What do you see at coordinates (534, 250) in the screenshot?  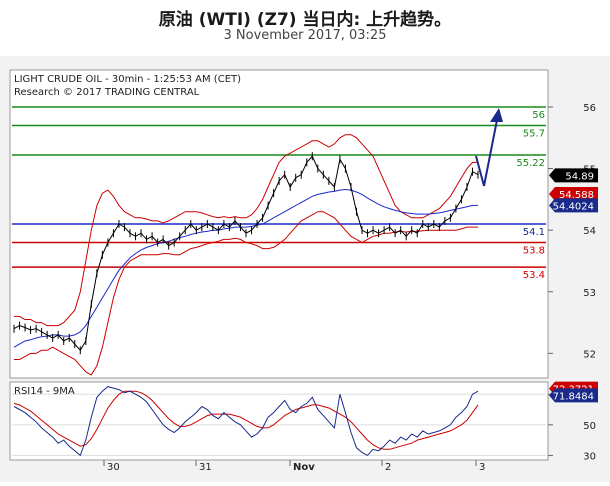 I see `support-label-1: 53.8` at bounding box center [534, 250].